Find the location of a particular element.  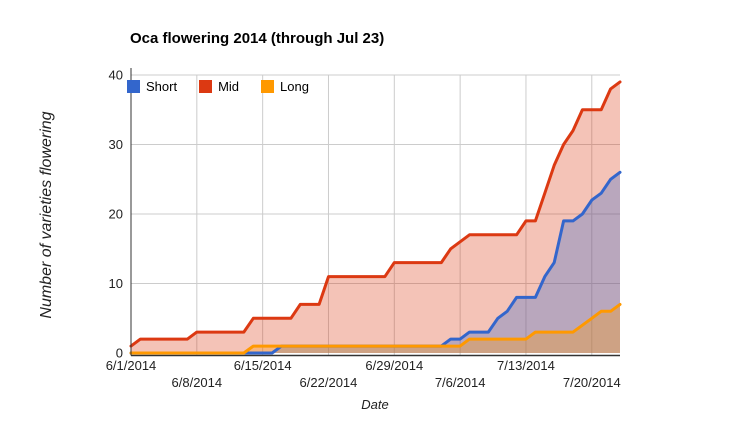

legend-swatch-short is located at coordinates (133, 86).